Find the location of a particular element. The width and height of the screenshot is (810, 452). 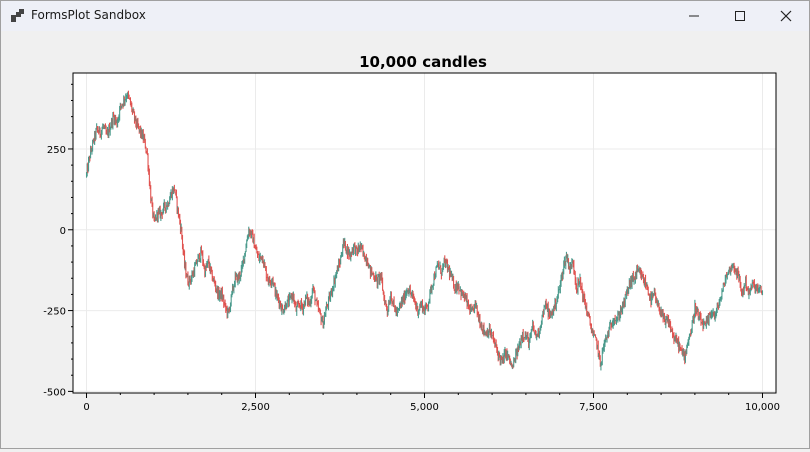

title-bar: FormsPlot Sandbox is located at coordinates (405, 16).